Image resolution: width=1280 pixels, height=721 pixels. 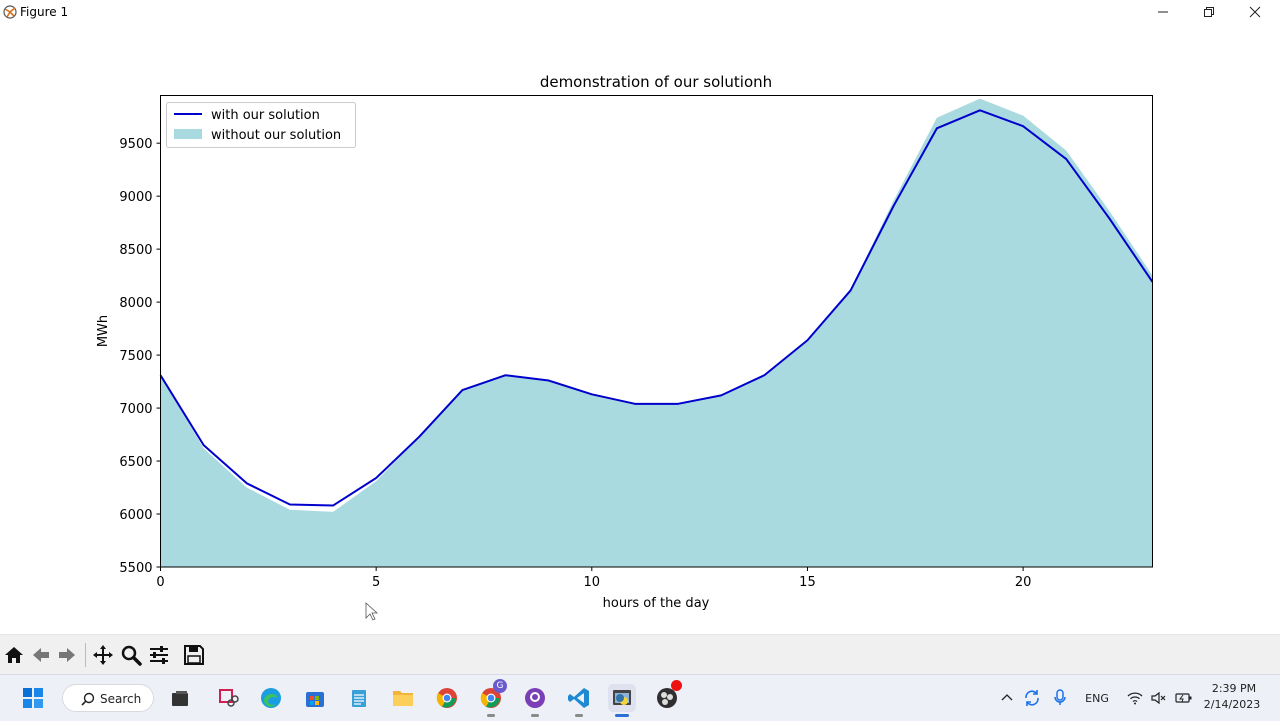 I want to click on sync-icon, so click(x=1032, y=698).